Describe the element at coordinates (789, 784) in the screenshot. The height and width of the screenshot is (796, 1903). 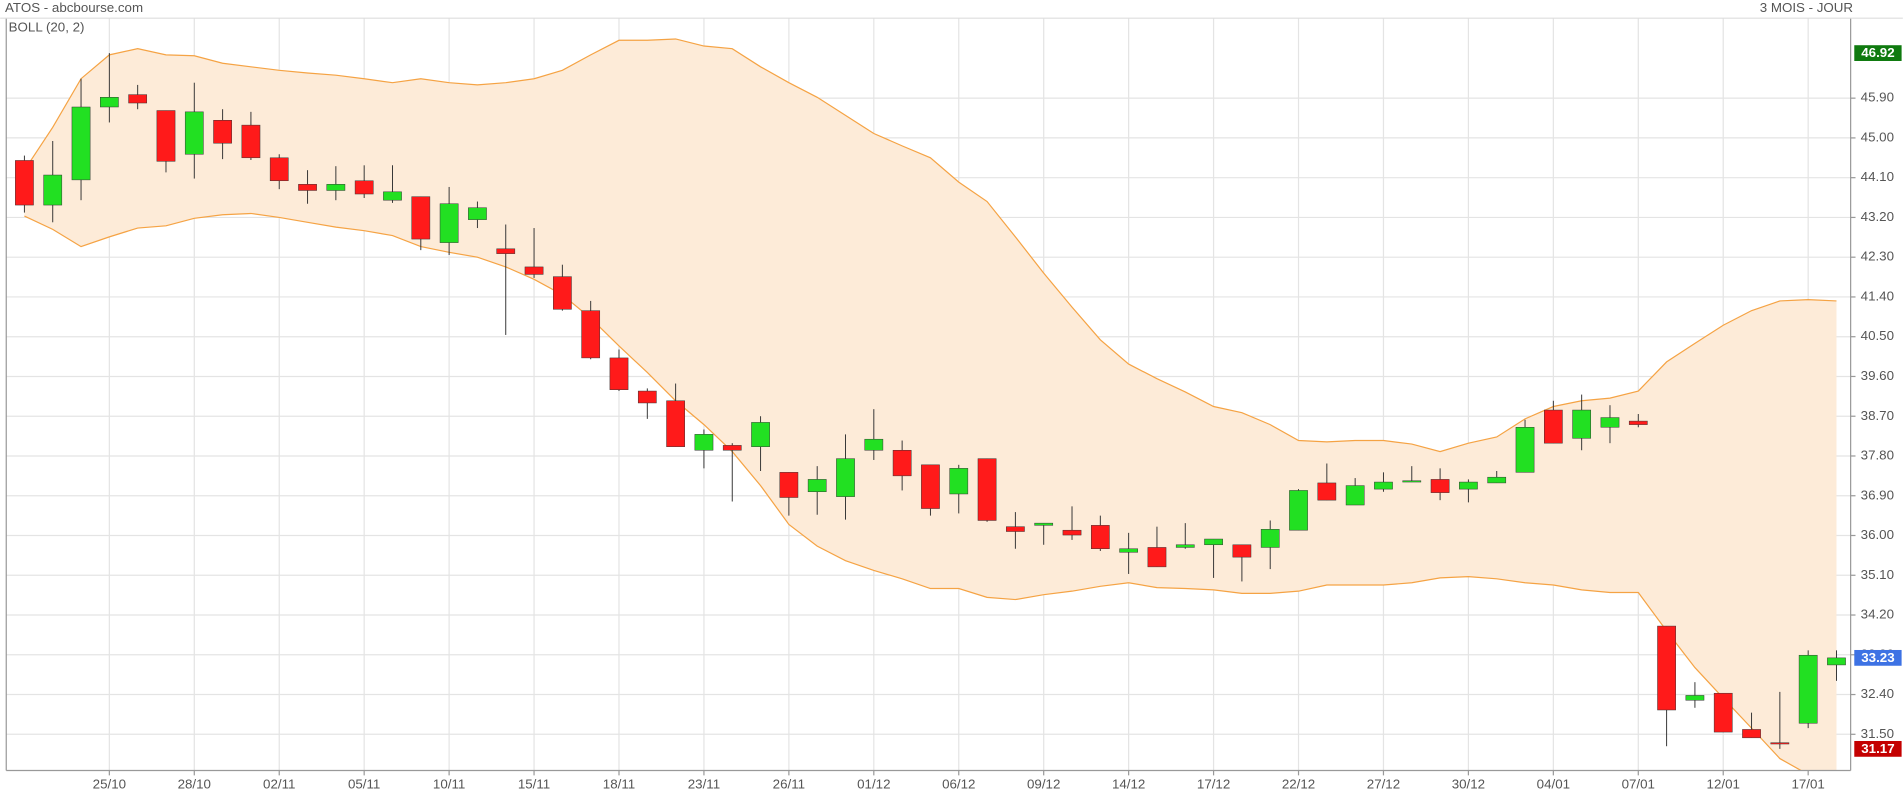
I see `x-tick-label: 26/11` at that location.